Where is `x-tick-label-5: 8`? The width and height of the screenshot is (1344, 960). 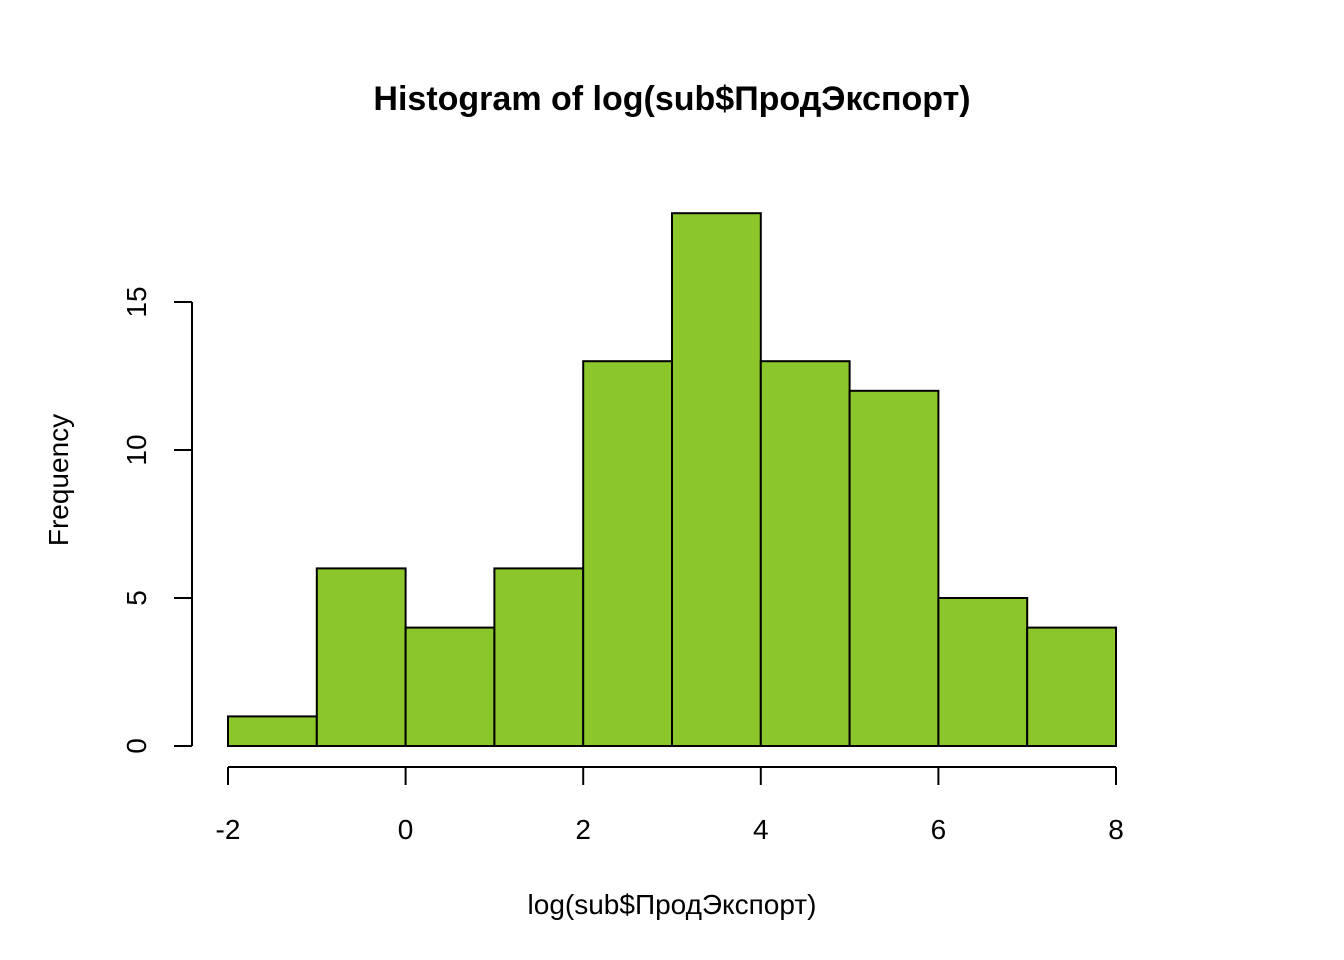 x-tick-label-5: 8 is located at coordinates (1116, 829).